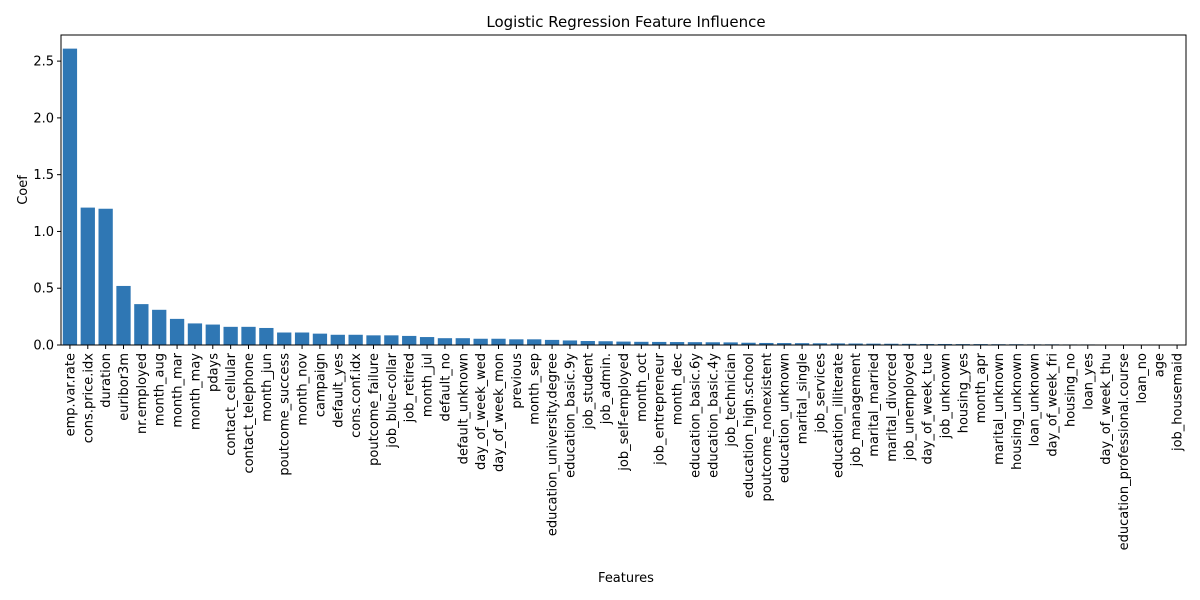 The image size is (1200, 600). What do you see at coordinates (606, 389) in the screenshot?
I see `x-tick-label: job_admin.` at bounding box center [606, 389].